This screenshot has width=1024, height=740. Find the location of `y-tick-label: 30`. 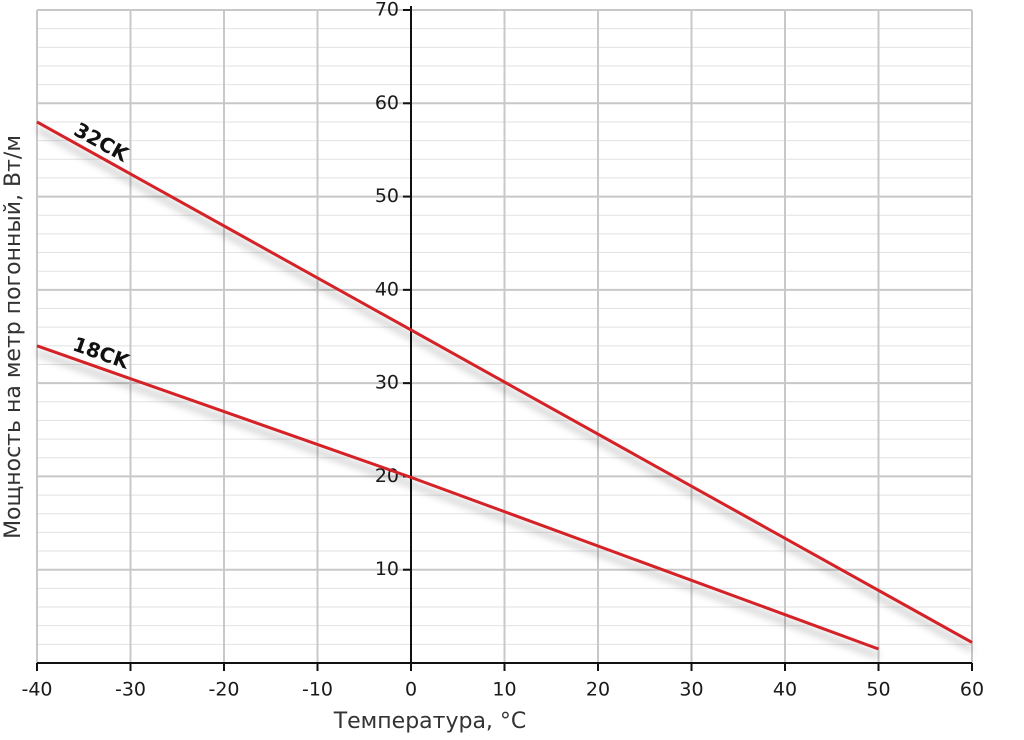

y-tick-label: 30 is located at coordinates (387, 383).